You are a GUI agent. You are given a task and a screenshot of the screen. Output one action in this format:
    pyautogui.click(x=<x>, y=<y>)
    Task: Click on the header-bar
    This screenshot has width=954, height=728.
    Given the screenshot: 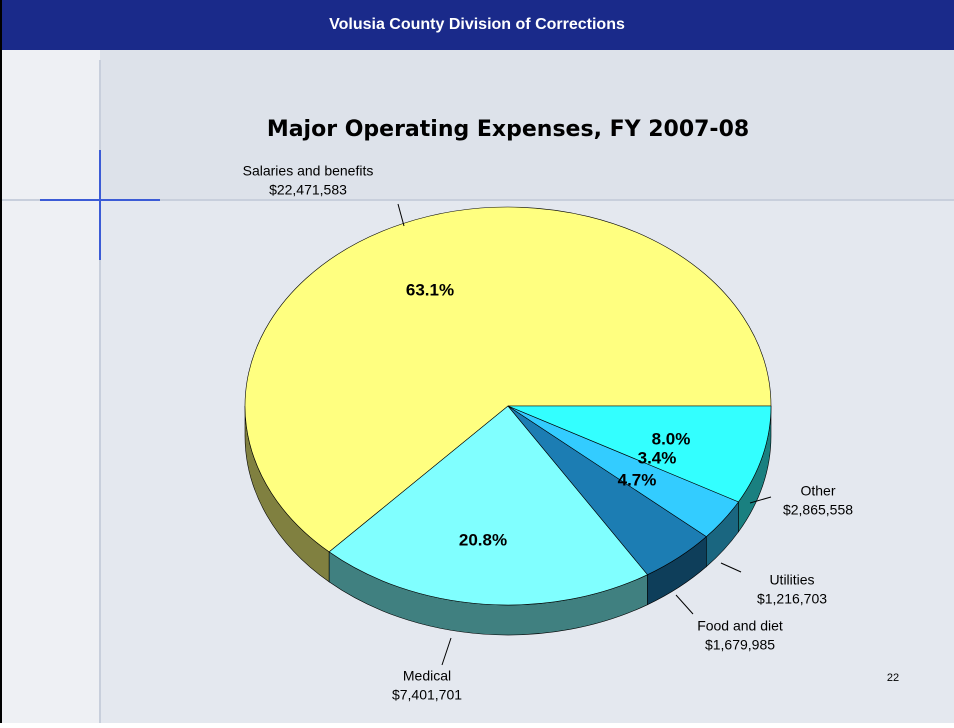 What is the action you would take?
    pyautogui.click(x=477, y=25)
    